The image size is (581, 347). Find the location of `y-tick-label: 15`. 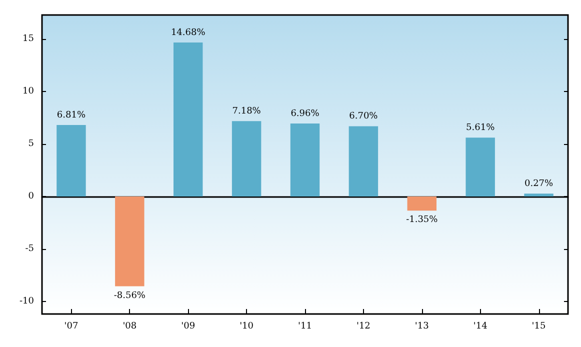

y-tick-label: 15 is located at coordinates (28, 39).